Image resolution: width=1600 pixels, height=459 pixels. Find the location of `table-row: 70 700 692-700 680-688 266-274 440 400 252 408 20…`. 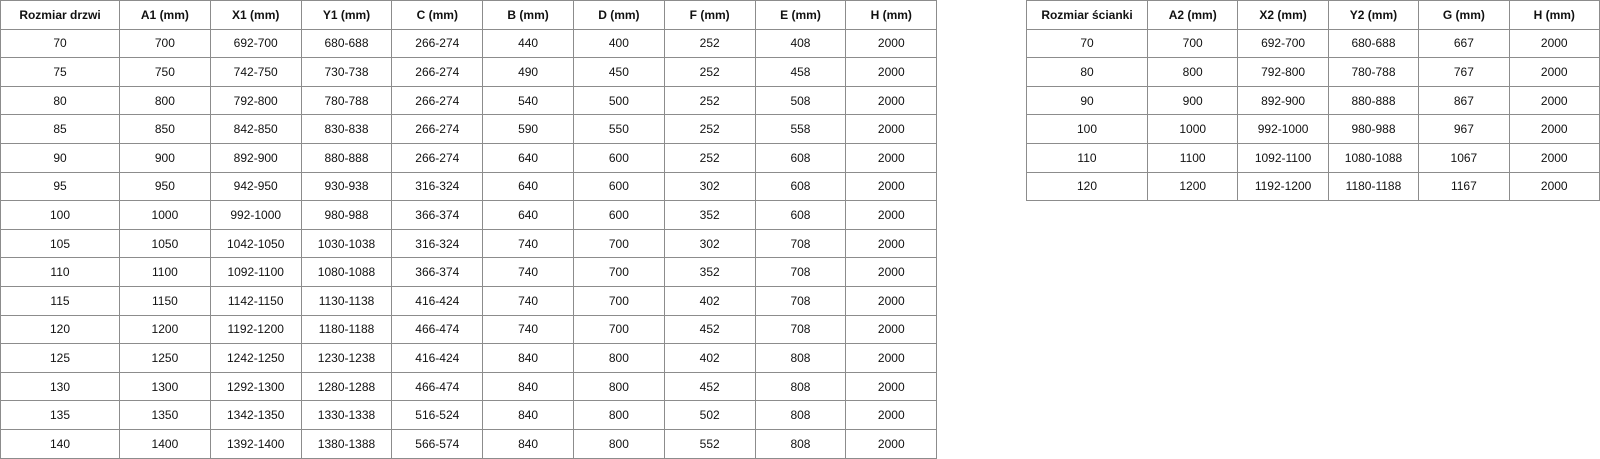

table-row: 70 700 692-700 680-688 266-274 440 400 252 408 20… is located at coordinates (469, 43).